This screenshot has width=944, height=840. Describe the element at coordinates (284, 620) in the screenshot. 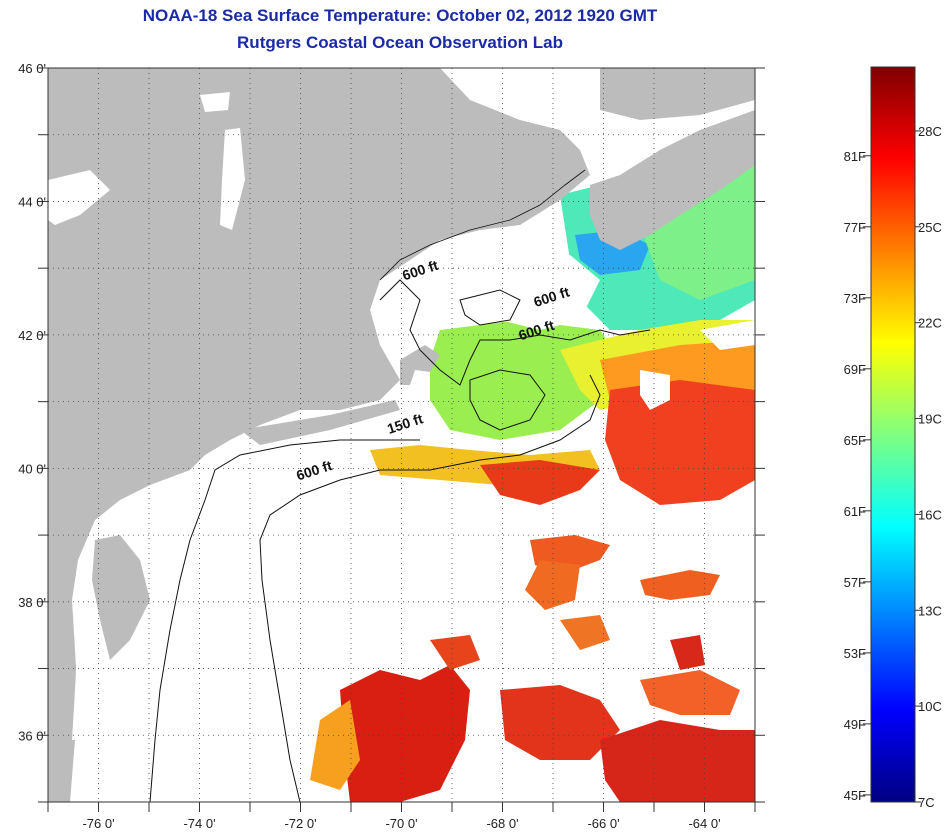

I see `contour-150ft-shelf` at that location.